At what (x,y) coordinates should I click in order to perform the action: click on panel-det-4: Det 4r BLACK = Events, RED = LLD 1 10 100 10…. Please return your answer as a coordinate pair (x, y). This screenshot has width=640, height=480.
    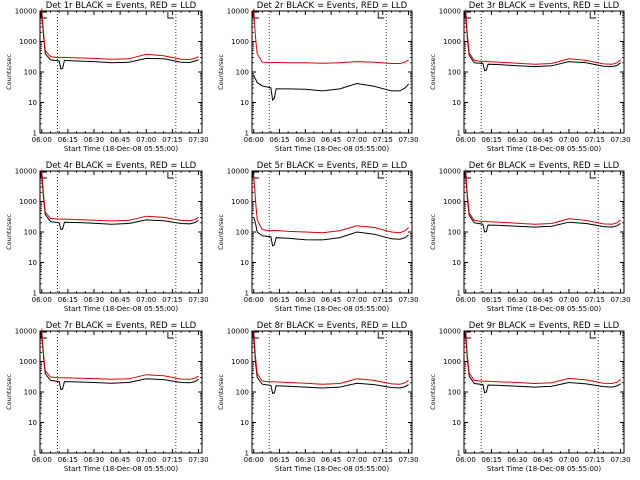
    Looking at the image, I should click on (107, 237).